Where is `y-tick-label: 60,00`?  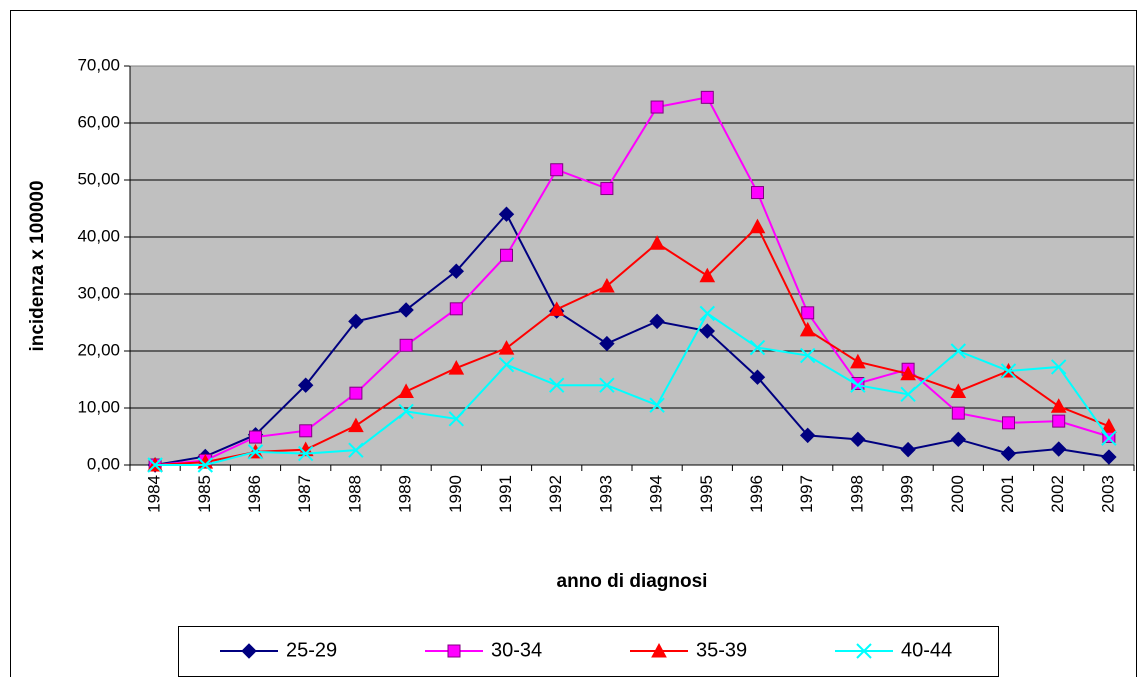
y-tick-label: 60,00 is located at coordinates (98, 121).